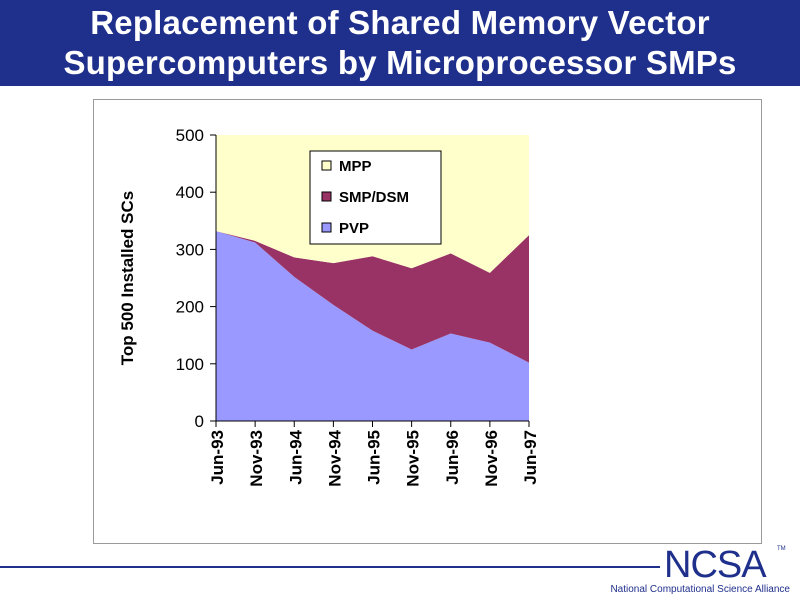 This screenshot has width=800, height=600. I want to click on x-tick-label: Nov-94, so click(334, 457).